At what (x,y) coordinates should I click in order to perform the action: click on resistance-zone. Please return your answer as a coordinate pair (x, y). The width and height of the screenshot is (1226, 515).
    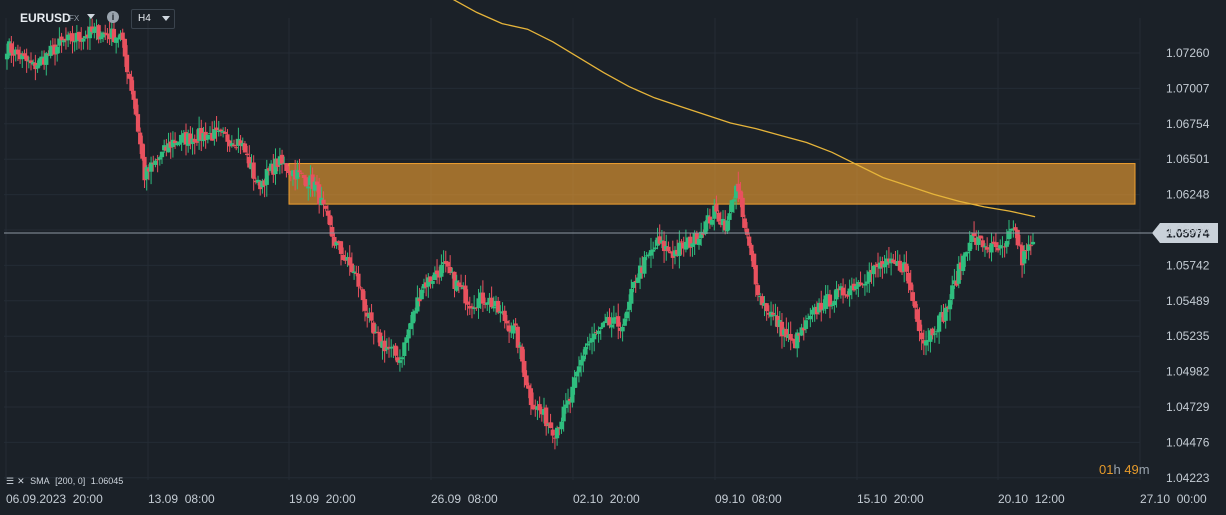
    Looking at the image, I should click on (712, 184).